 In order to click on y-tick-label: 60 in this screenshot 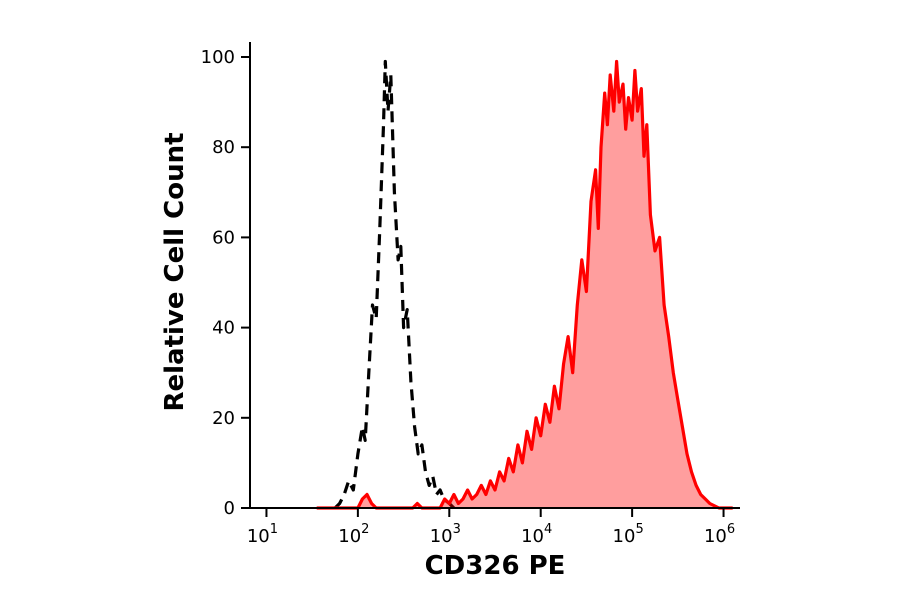, I will do `click(223, 237)`.